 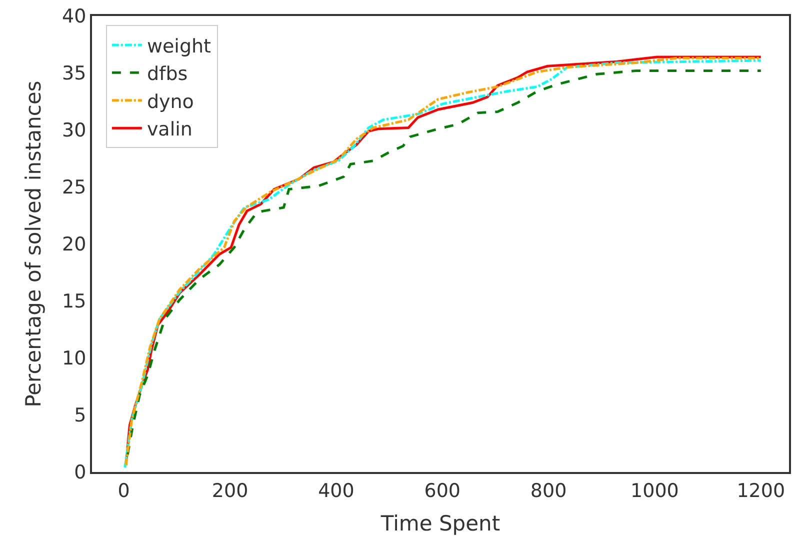 I want to click on x-tick-label: 800, so click(x=548, y=491).